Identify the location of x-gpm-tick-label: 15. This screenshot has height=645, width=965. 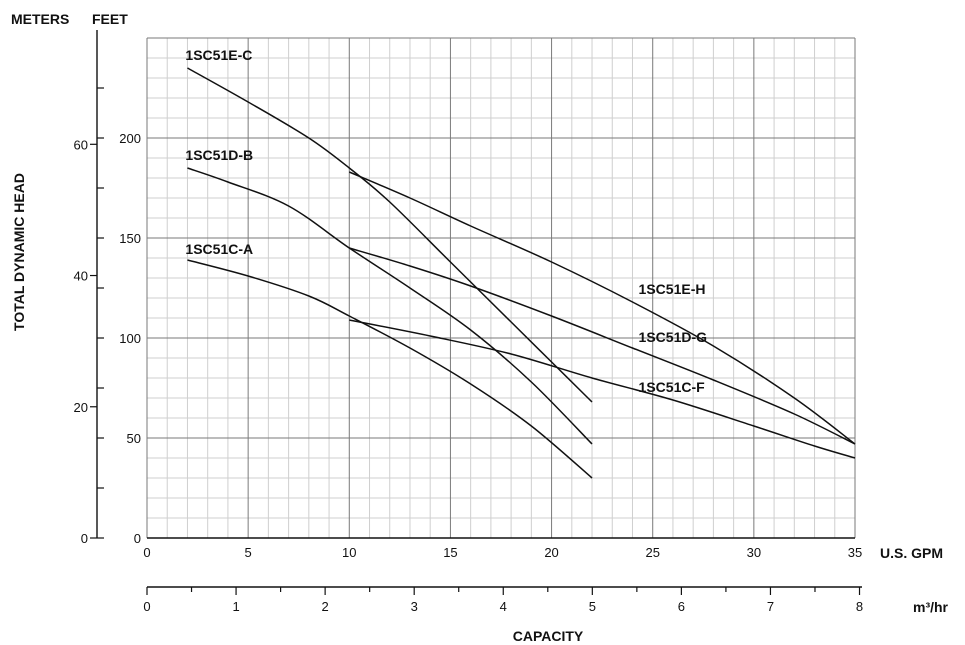
(450, 552).